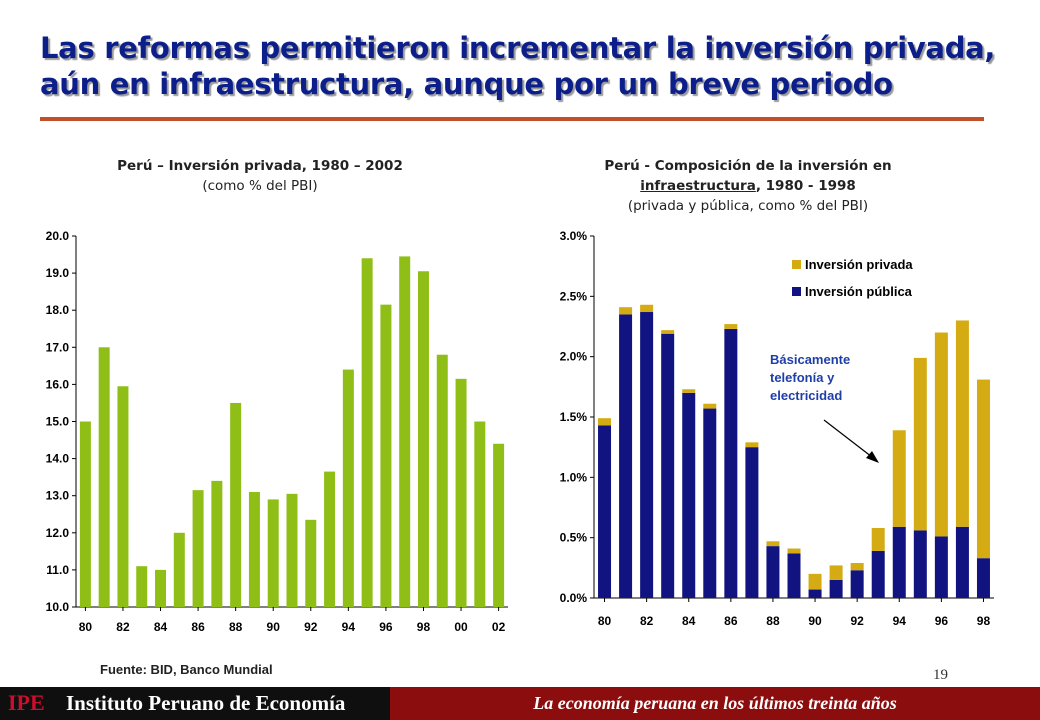 This screenshot has width=1040, height=720. Describe the element at coordinates (647, 308) in the screenshot. I see `right-bar-private-1982` at that location.